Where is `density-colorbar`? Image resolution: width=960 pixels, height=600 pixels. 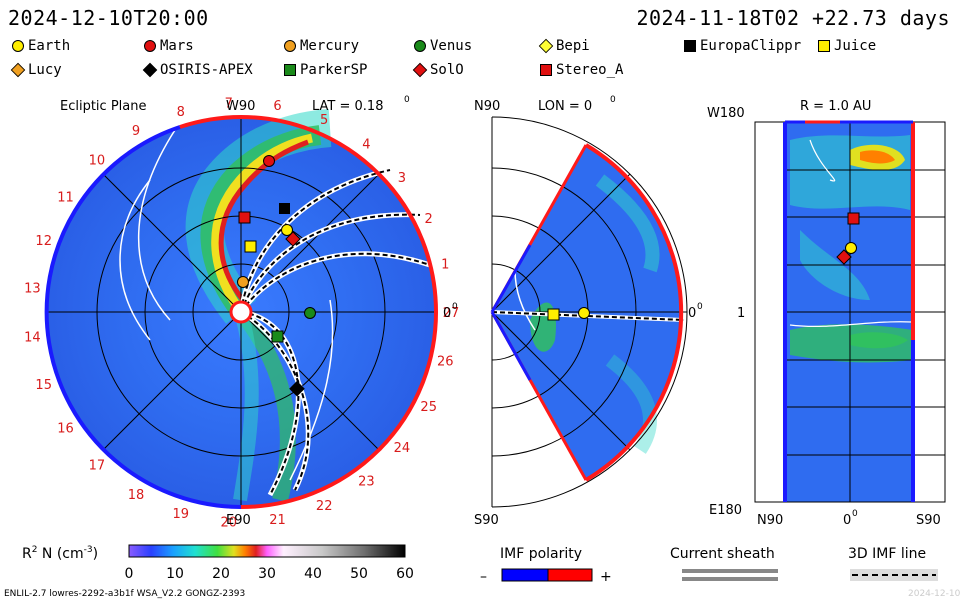 density-colorbar is located at coordinates (267, 551).